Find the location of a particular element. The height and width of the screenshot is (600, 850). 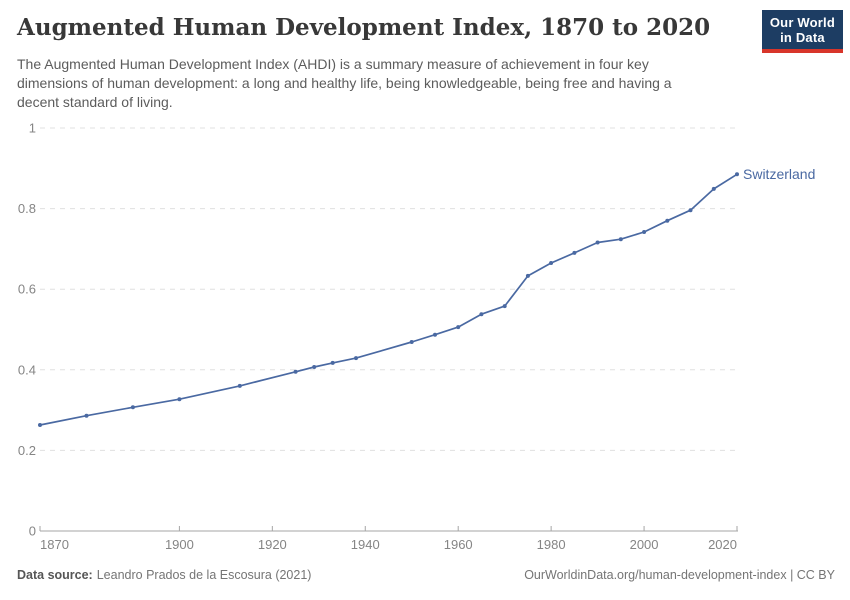

data-source-text: Leandro Prados de la Escosura (2021) is located at coordinates (204, 575).